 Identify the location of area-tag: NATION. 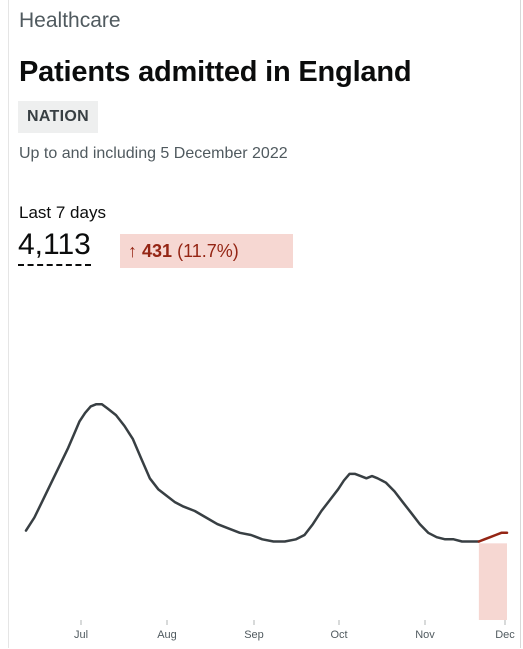
(58, 117).